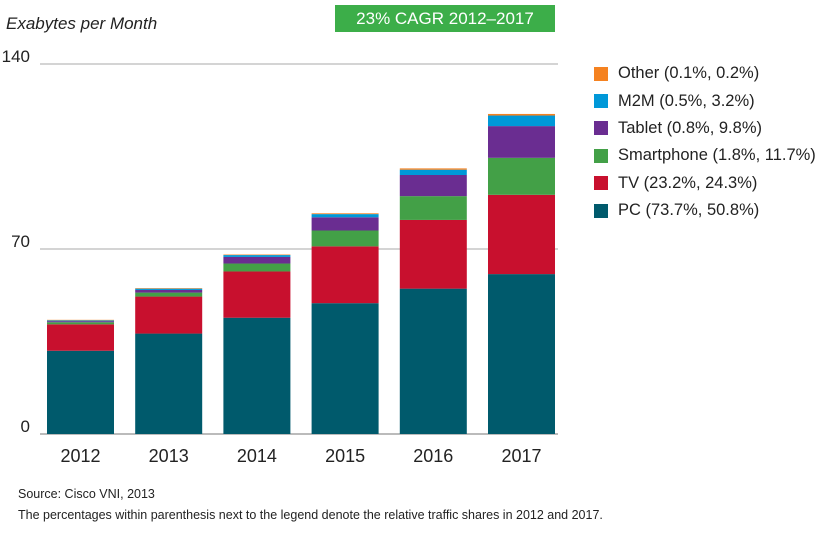 The width and height of the screenshot is (829, 541). I want to click on bar-segment-tv-2012, so click(80, 337).